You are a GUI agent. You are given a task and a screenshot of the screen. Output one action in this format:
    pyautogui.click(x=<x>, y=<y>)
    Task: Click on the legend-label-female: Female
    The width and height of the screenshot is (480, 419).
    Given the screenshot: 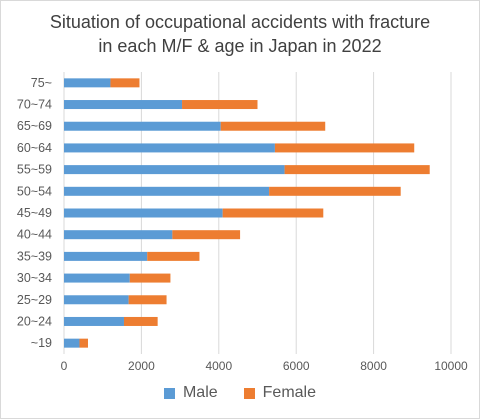 What is the action you would take?
    pyautogui.click(x=289, y=392)
    